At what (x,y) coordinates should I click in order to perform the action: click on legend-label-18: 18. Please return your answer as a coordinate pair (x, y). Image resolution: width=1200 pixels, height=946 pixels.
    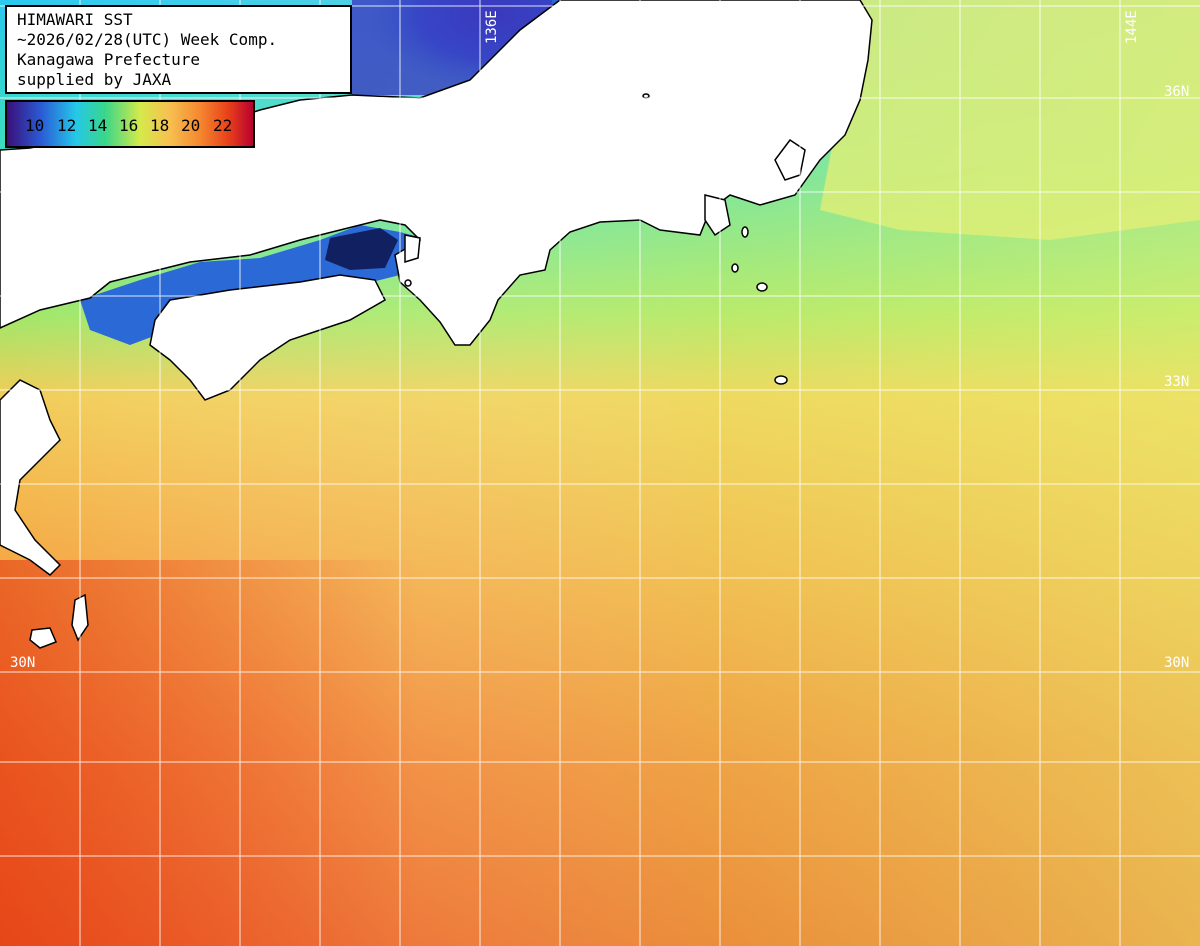
    Looking at the image, I should click on (160, 125).